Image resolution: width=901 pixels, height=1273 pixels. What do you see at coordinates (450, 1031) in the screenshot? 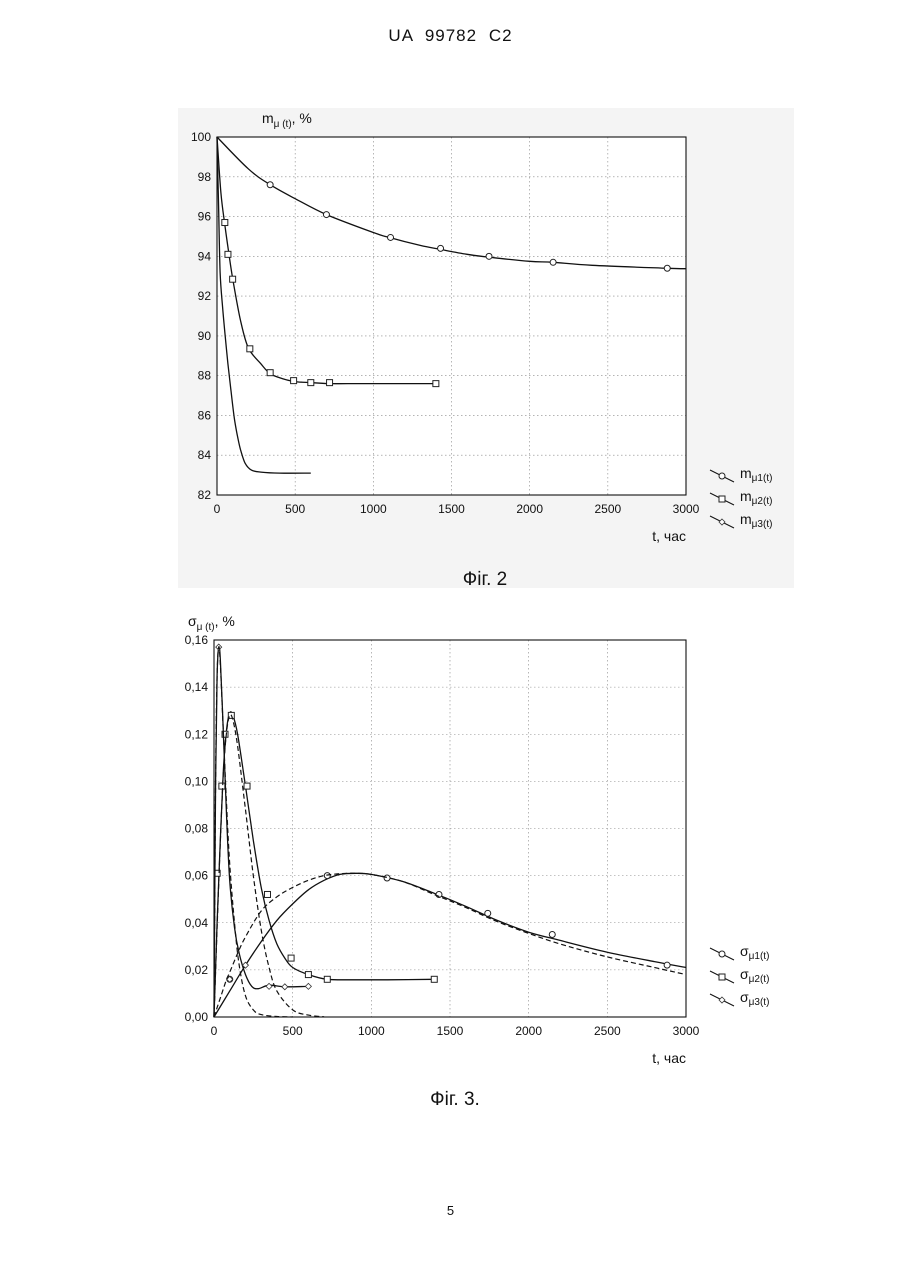
I see `x-tick-label: 1500` at bounding box center [450, 1031].